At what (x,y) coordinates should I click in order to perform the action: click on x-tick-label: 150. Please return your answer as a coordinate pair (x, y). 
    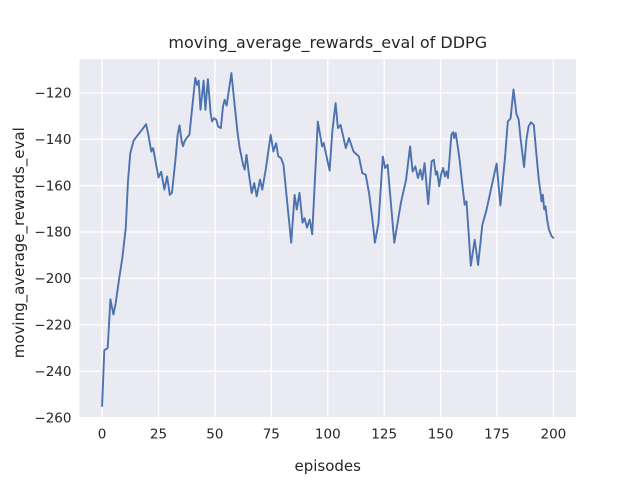
    Looking at the image, I should click on (441, 435).